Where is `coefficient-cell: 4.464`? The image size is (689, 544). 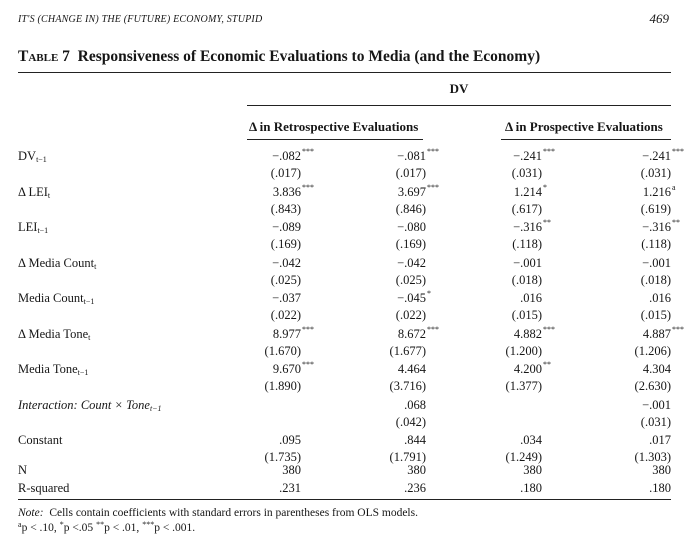
coefficient-cell: 4.464 is located at coordinates (412, 369).